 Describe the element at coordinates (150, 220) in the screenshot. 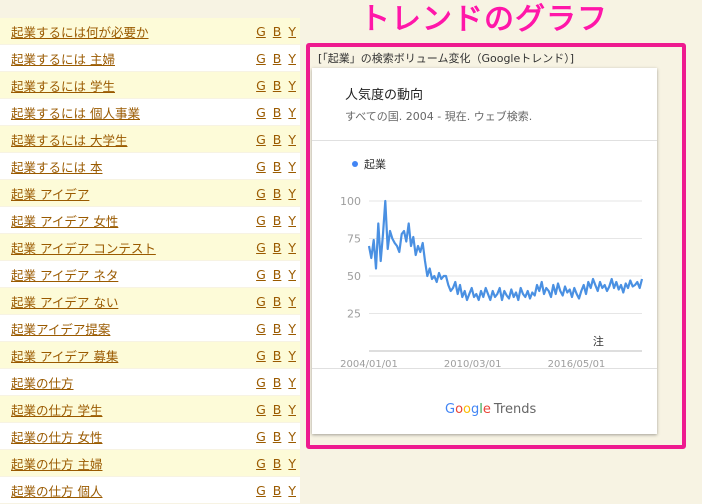

I see `keyword-row: 起業 アイデア 女性 G B Y` at that location.